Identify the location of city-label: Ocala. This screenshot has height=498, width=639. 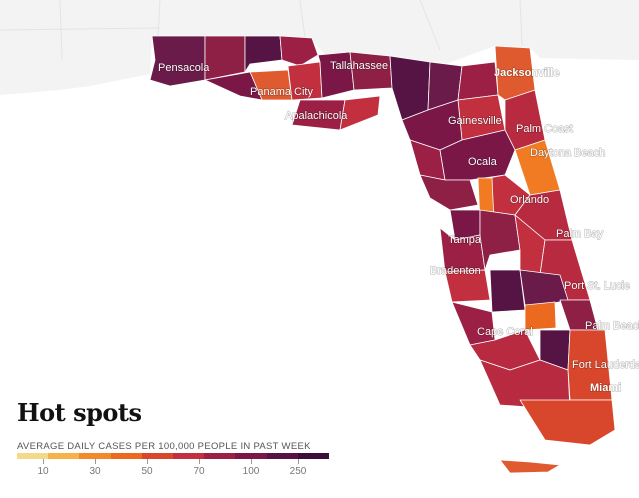
(483, 162).